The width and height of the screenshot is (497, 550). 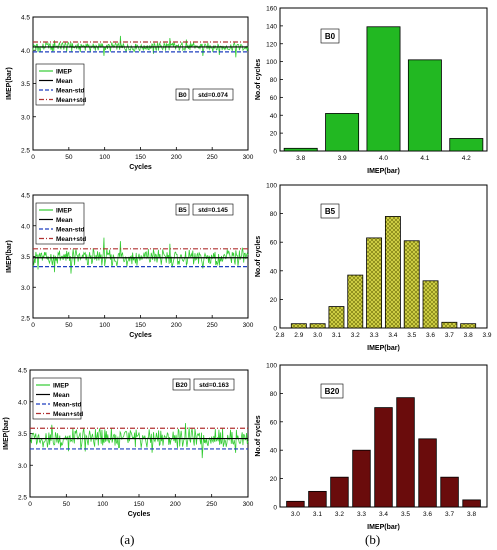 What do you see at coordinates (212, 325) in the screenshot?
I see `x-tick-label: 250` at bounding box center [212, 325].